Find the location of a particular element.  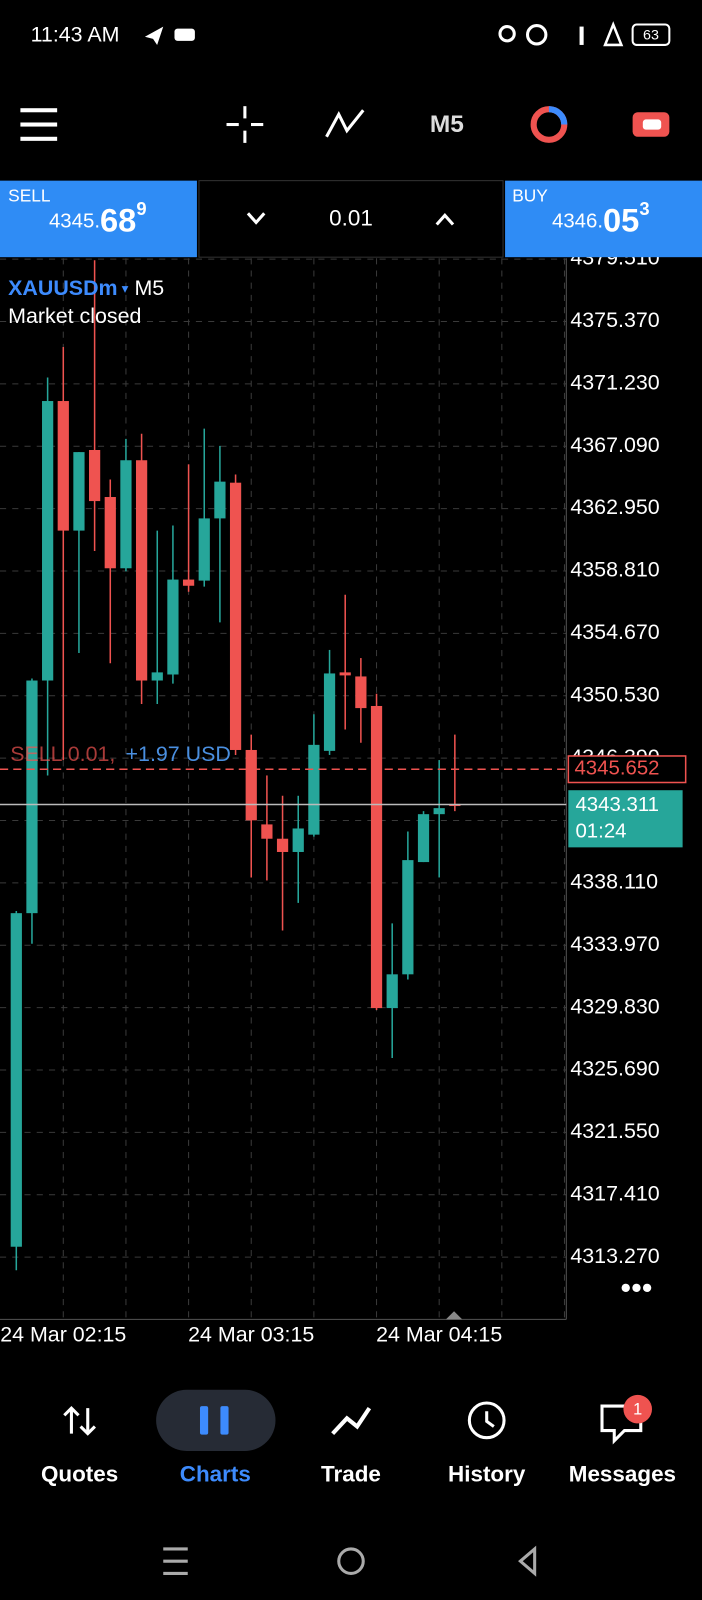

bid-price: 4343.311 is located at coordinates (617, 805).